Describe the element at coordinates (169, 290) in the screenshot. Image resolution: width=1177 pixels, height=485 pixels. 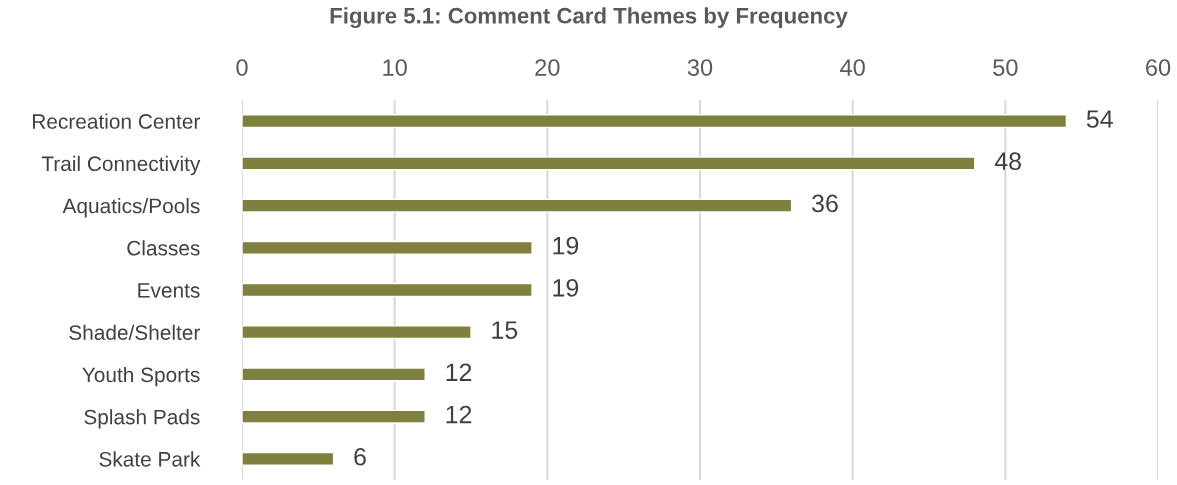
I see `y-tick-label: Events` at that location.